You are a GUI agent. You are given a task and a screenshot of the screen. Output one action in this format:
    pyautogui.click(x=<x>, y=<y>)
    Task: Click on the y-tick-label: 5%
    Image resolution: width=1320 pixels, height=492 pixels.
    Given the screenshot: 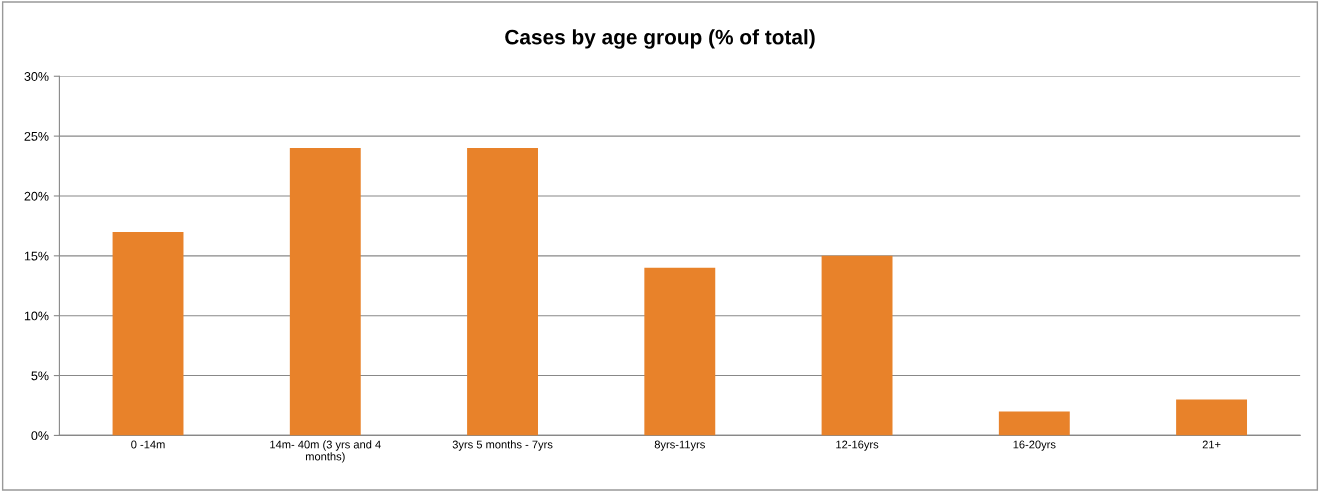 What is the action you would take?
    pyautogui.click(x=40, y=376)
    